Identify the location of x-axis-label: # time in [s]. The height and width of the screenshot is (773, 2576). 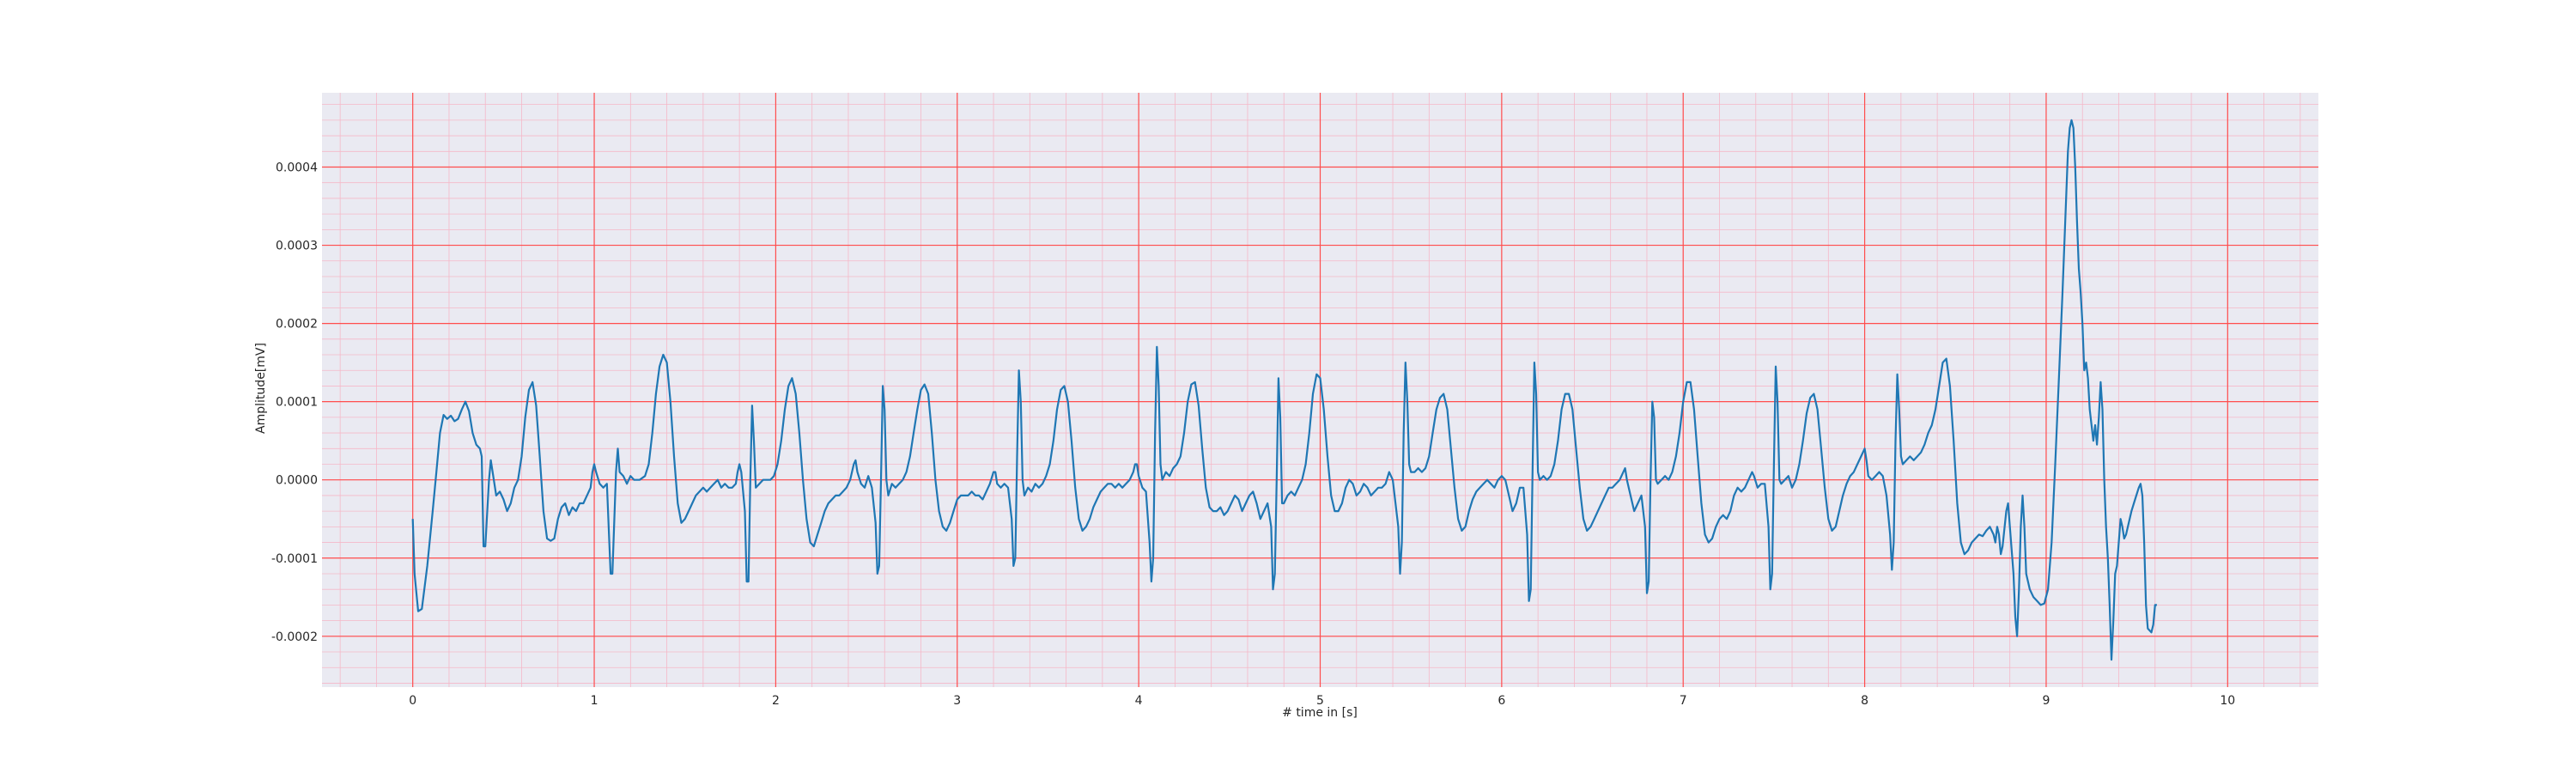
(1320, 713).